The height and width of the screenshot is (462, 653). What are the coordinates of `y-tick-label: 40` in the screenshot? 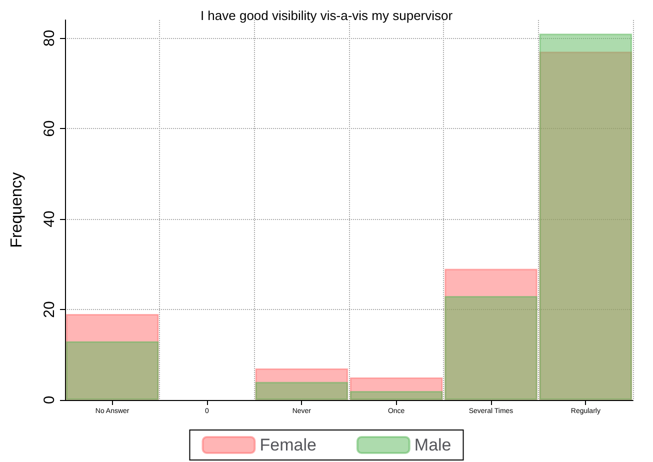 It's located at (49, 219).